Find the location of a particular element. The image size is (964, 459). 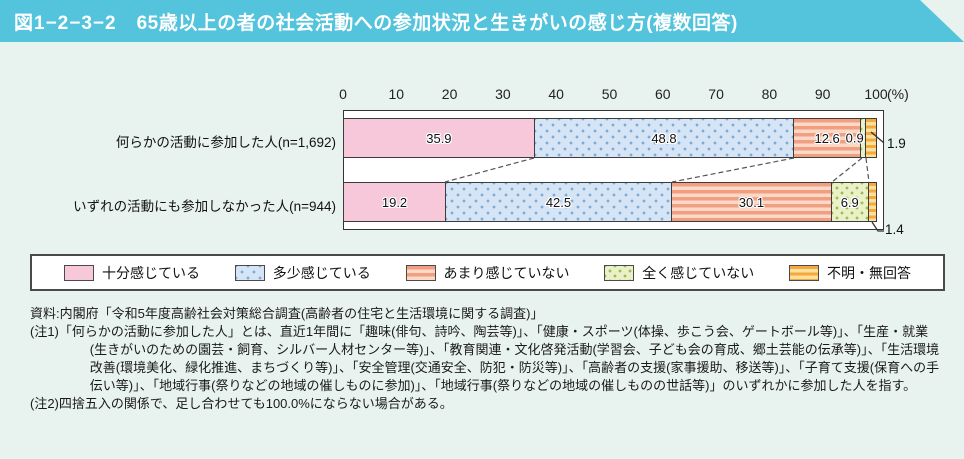

bar-segment: 35.9 is located at coordinates (439, 138).